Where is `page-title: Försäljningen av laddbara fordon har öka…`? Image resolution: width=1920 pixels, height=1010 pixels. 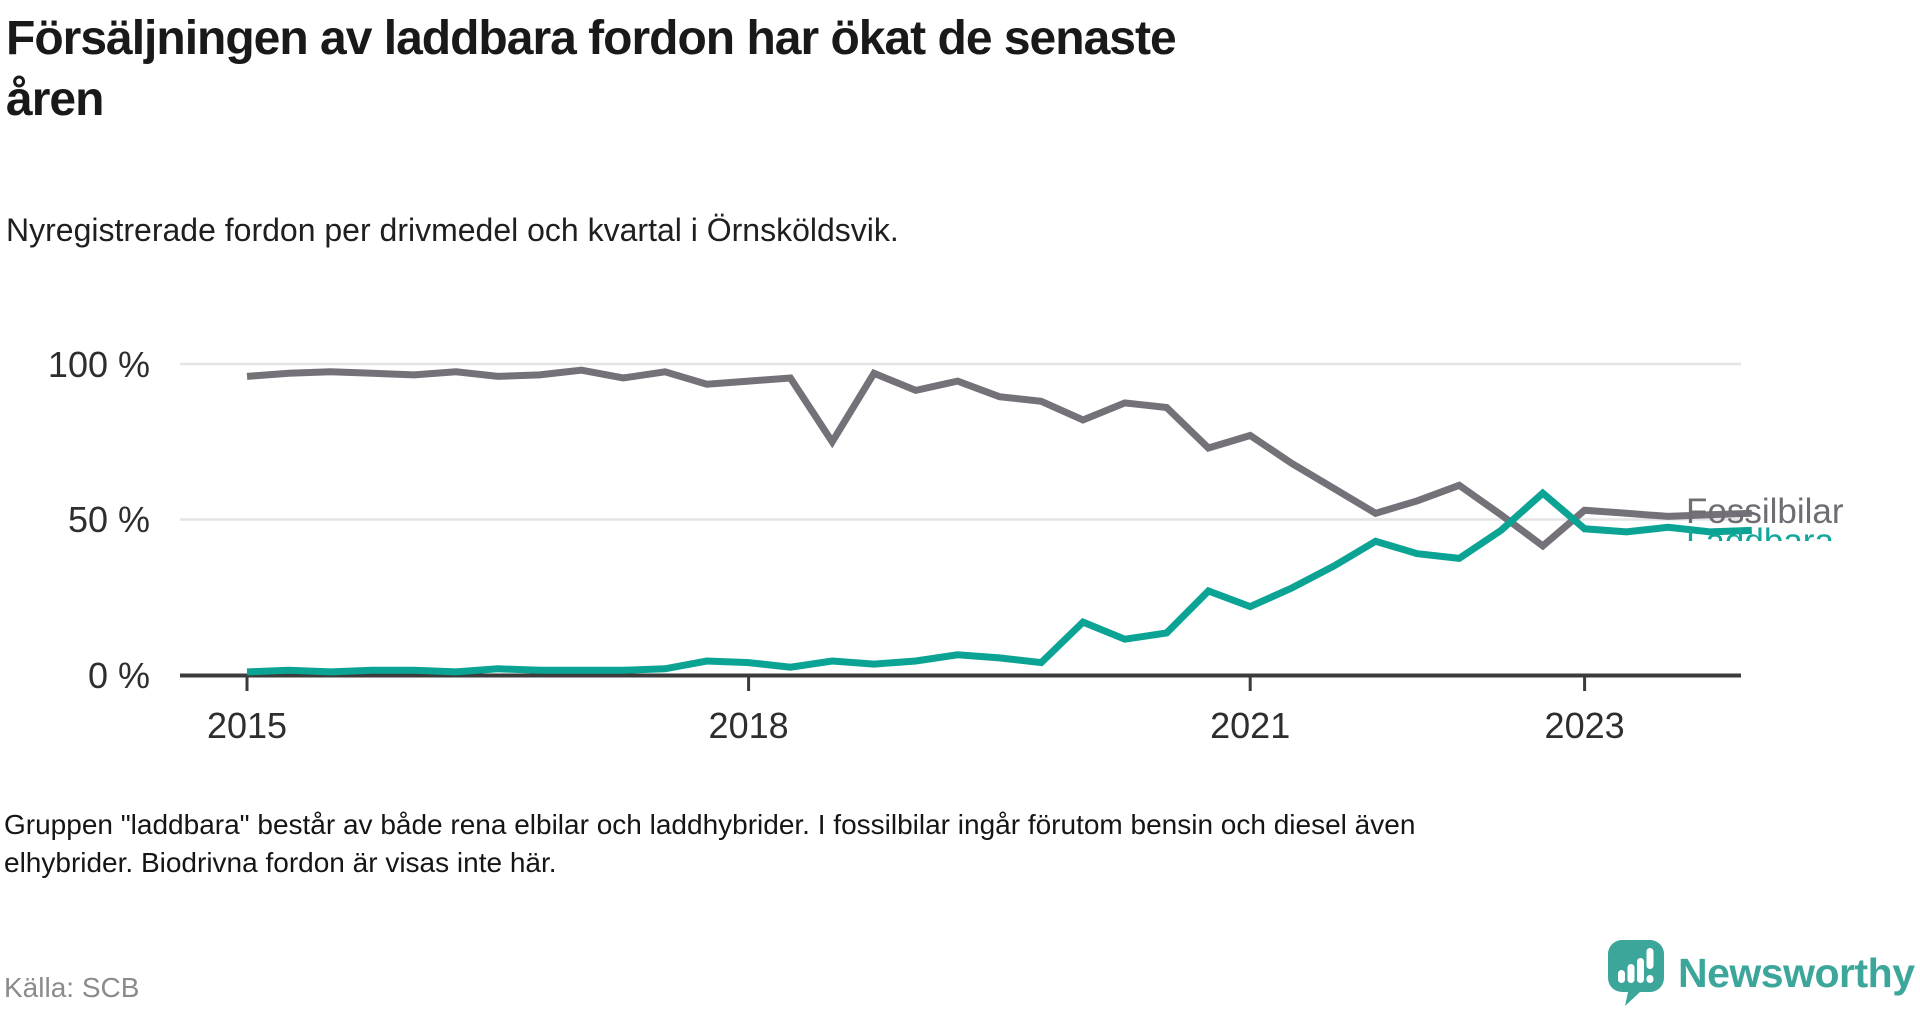 page-title: Försäljningen av laddbara fordon har öka… is located at coordinates (786, 69).